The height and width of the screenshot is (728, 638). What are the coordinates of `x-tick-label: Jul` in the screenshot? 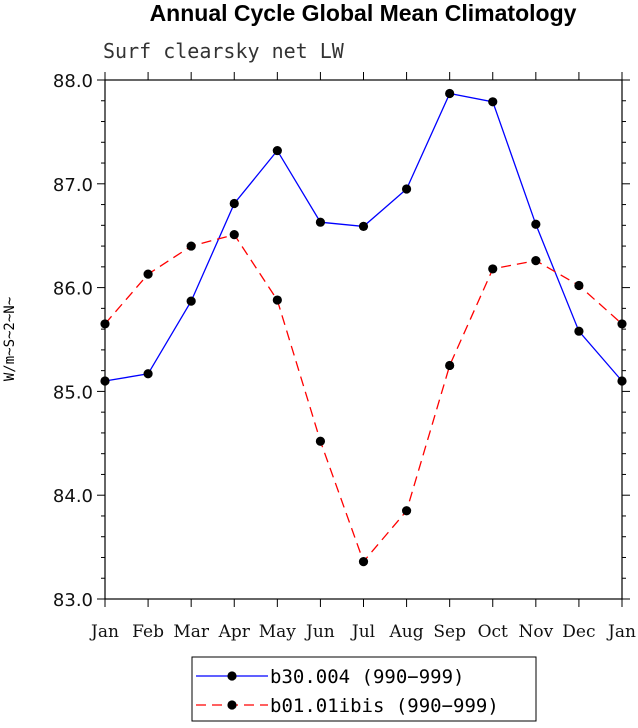 It's located at (362, 632).